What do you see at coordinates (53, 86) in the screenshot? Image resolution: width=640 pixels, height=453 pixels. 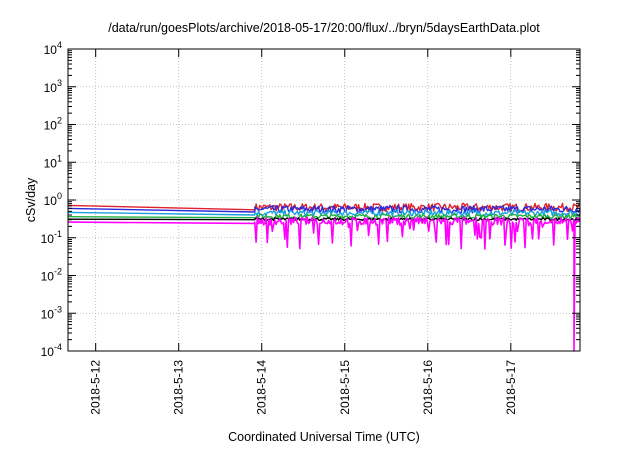 I see `y-tick-label: 10³` at bounding box center [53, 86].